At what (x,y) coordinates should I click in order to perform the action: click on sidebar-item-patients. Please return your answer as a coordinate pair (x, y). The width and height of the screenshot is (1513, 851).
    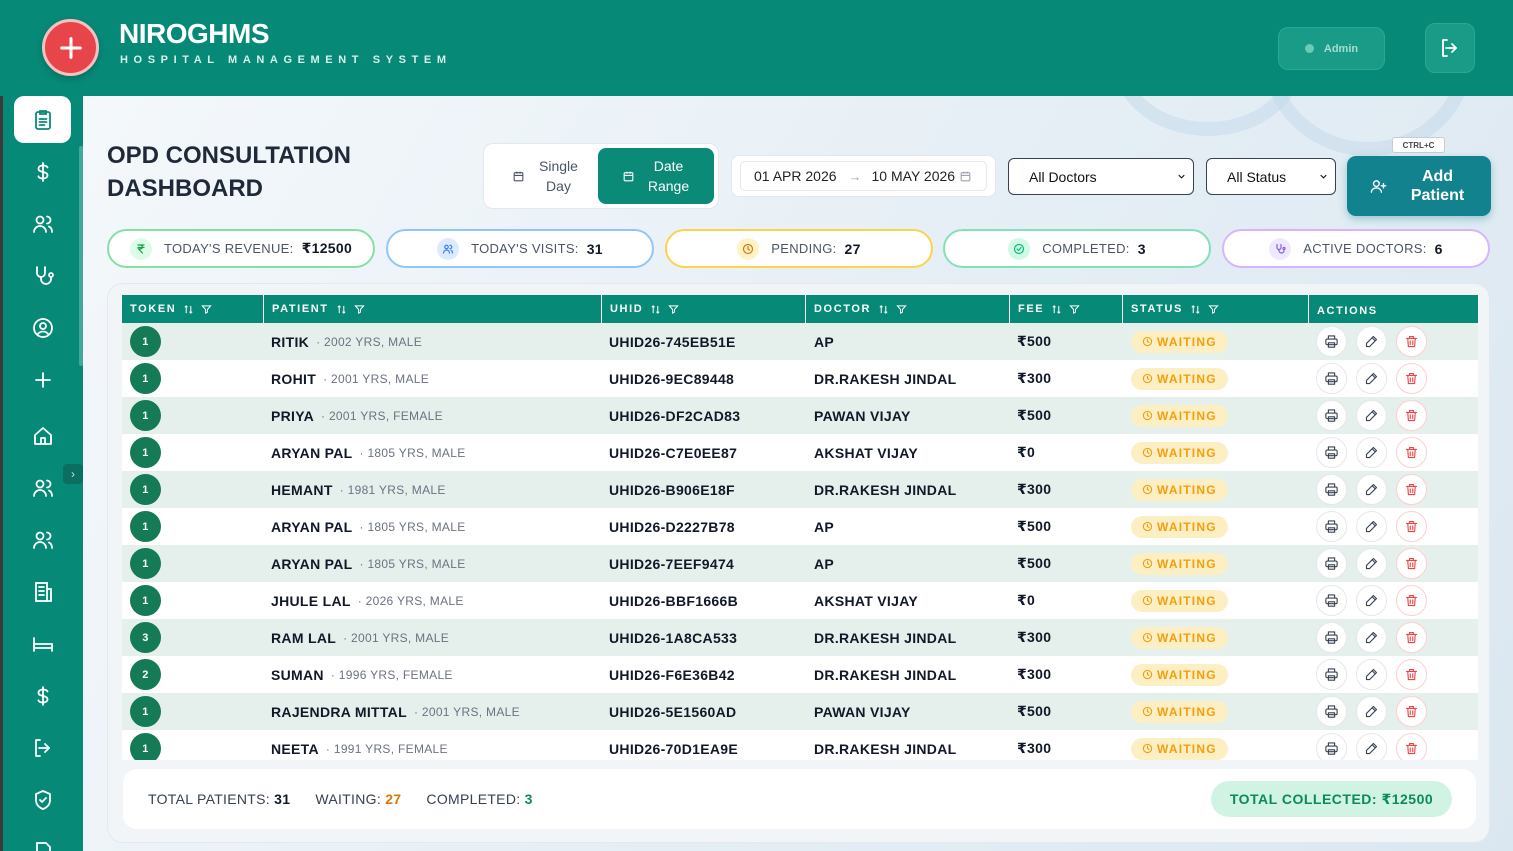
    Looking at the image, I should click on (42, 223).